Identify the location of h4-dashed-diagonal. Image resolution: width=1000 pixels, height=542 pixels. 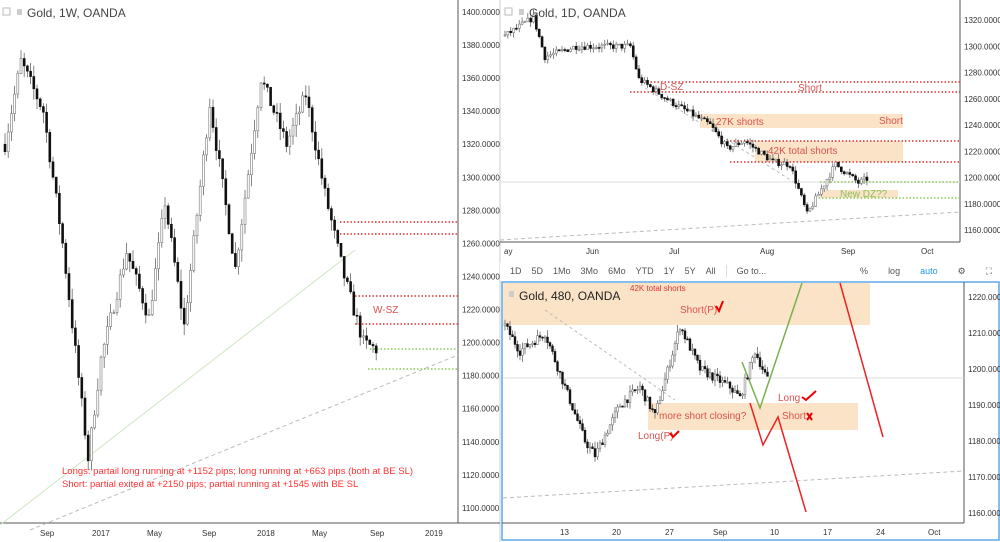
(610, 355).